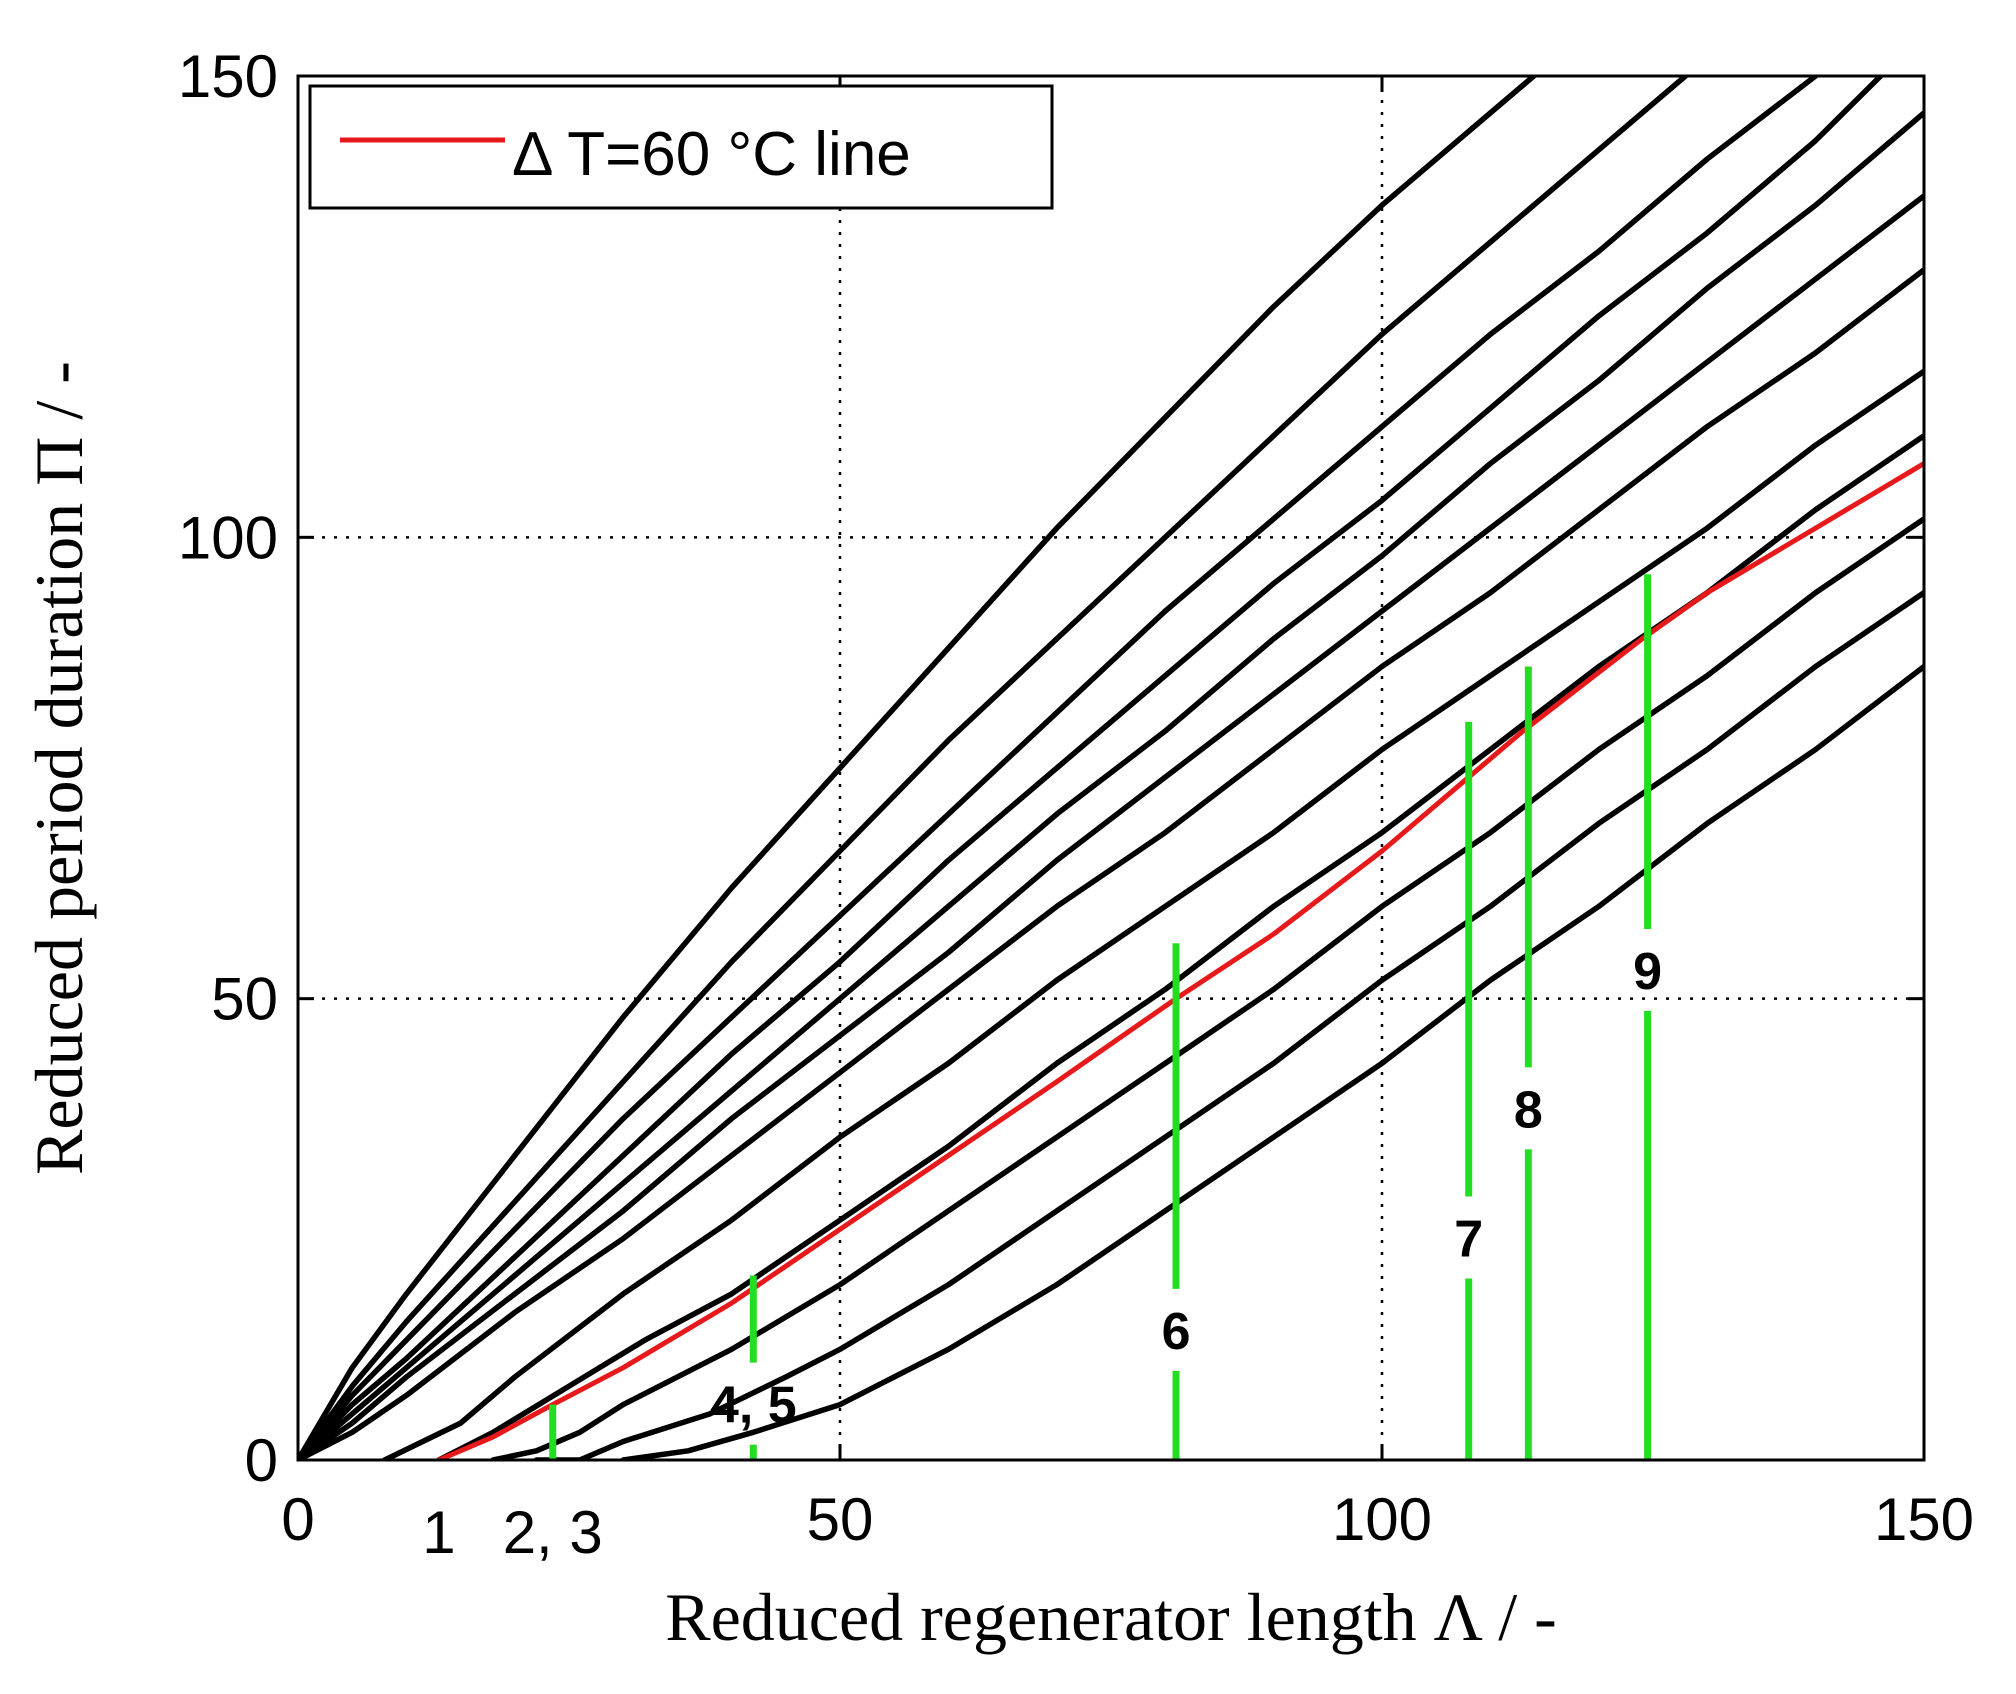  I want to click on marker-6: 8, so click(1528, 1063).